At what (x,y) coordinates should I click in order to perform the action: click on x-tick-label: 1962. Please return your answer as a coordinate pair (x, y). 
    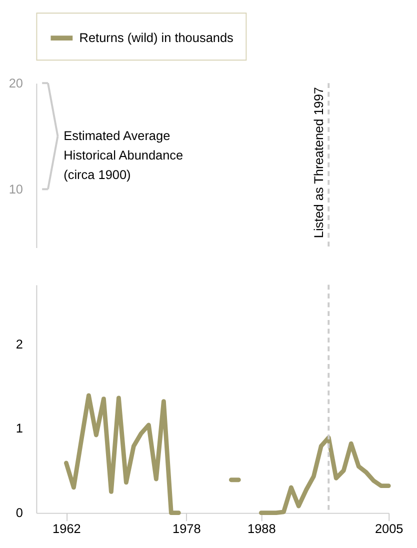
    Looking at the image, I should click on (66, 528).